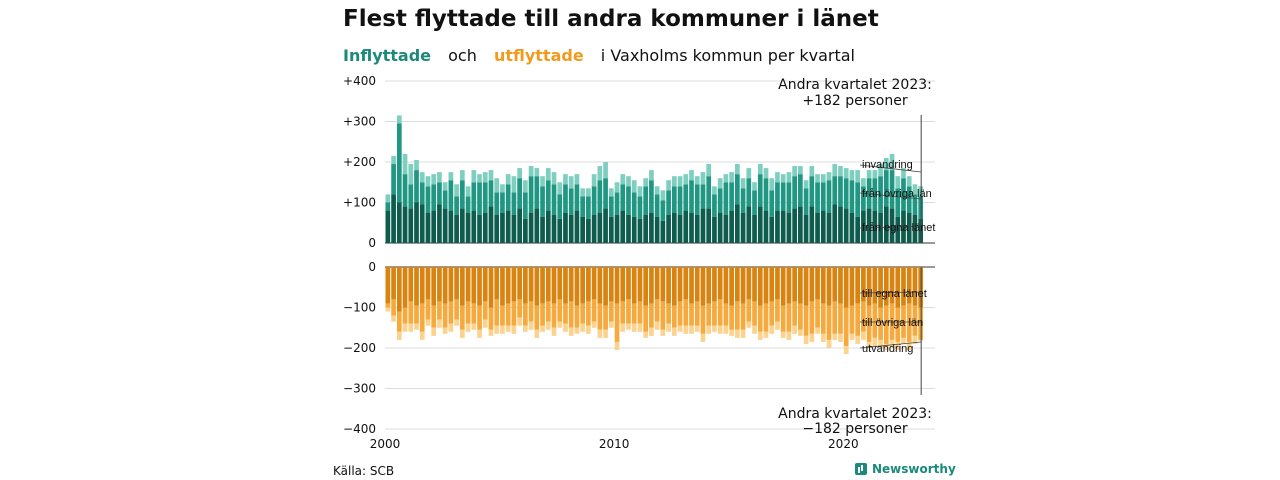  I want to click on y-tick-bottom: −100, so click(359, 308).